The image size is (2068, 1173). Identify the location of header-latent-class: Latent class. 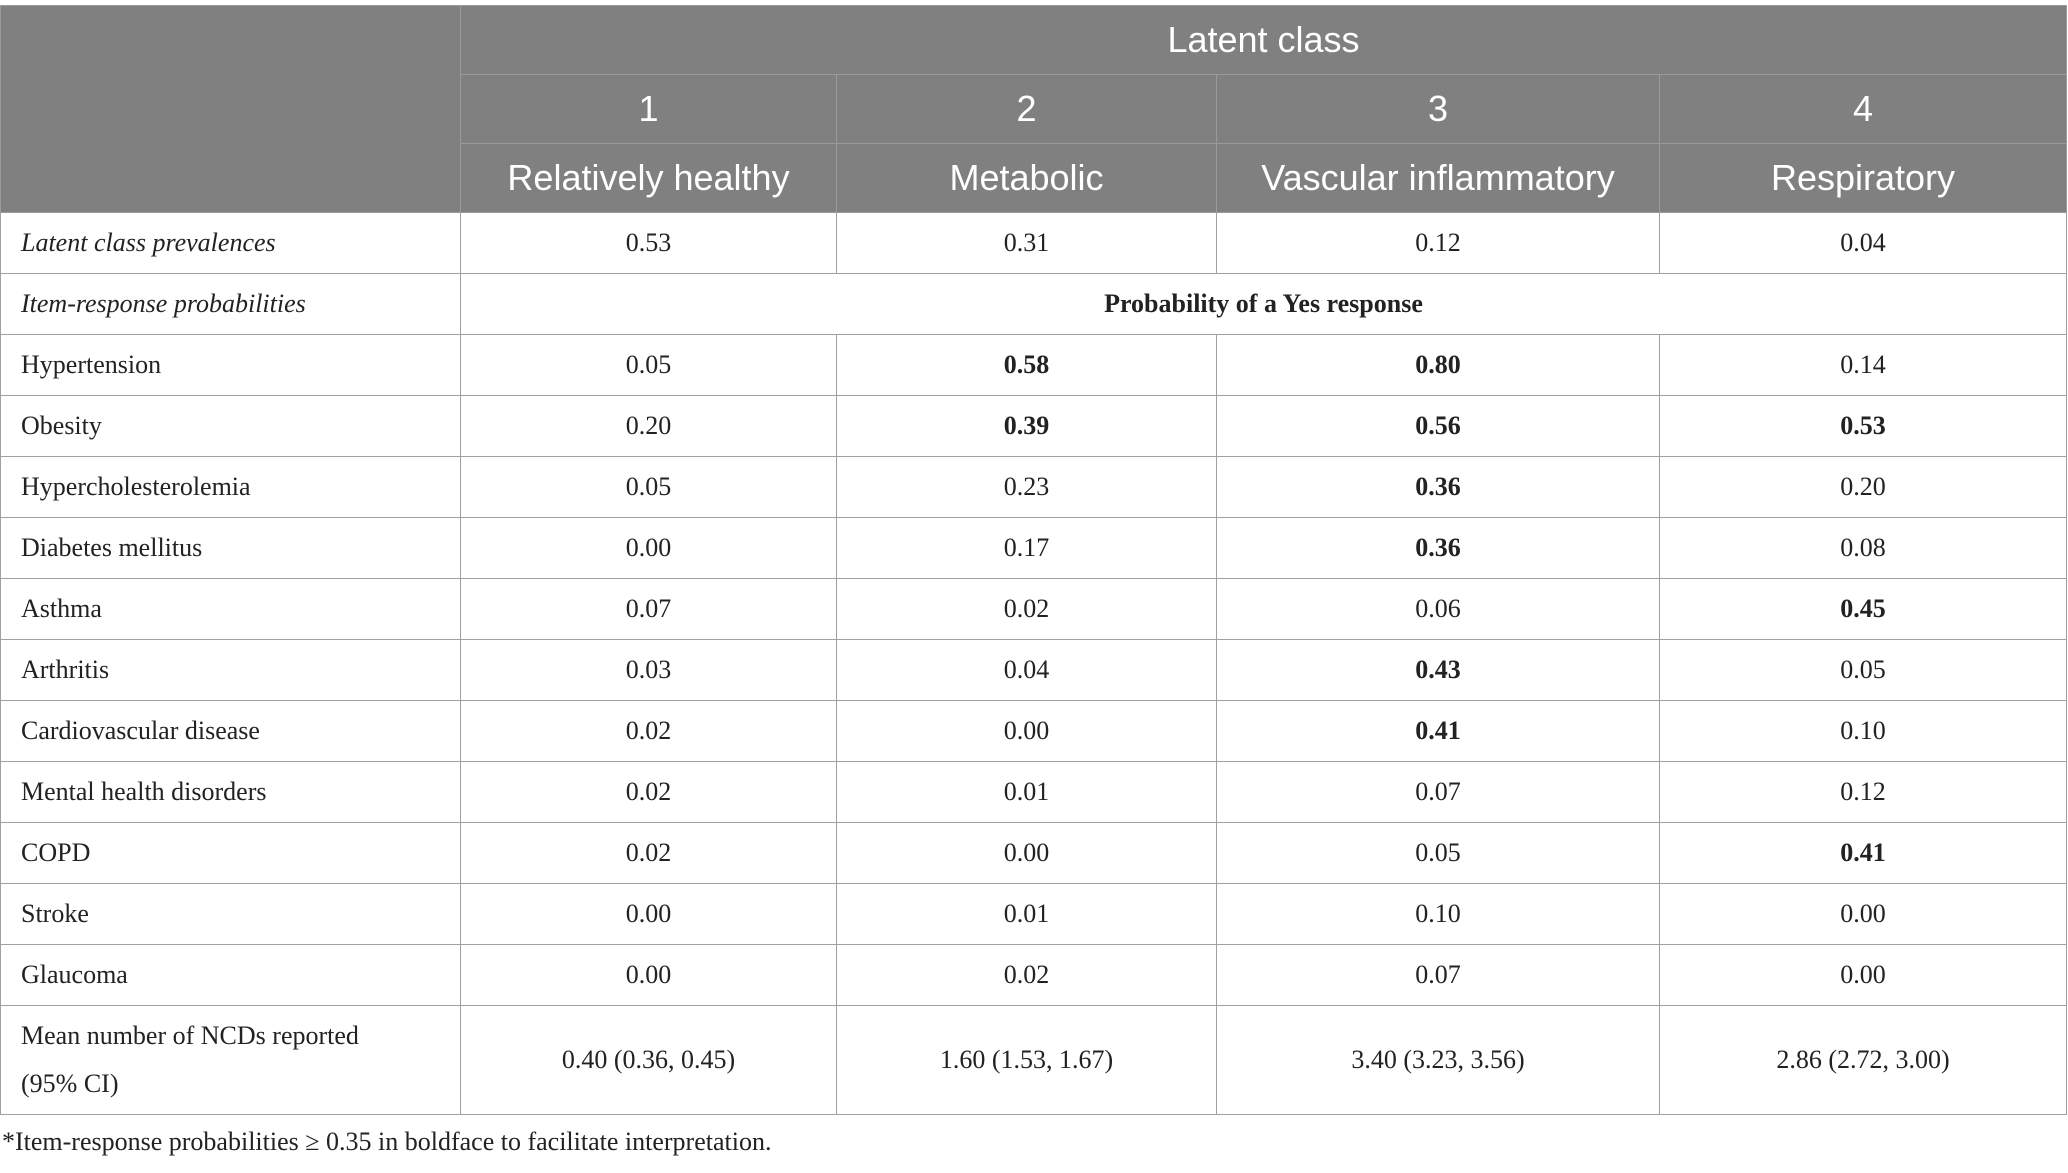
(1263, 40).